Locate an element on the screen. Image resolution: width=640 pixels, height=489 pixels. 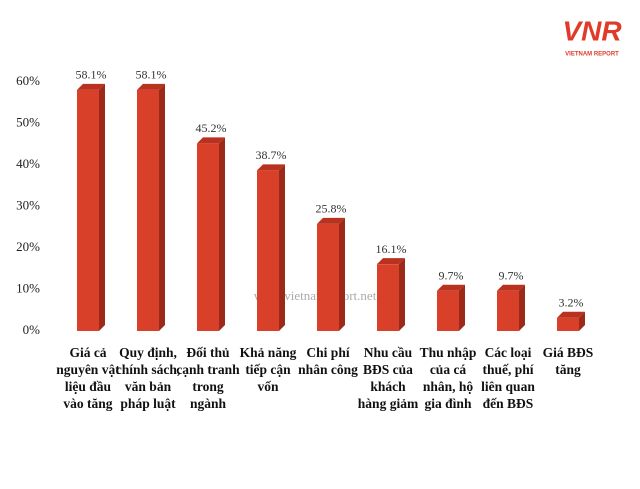
value-label: 45.2% is located at coordinates (211, 128).